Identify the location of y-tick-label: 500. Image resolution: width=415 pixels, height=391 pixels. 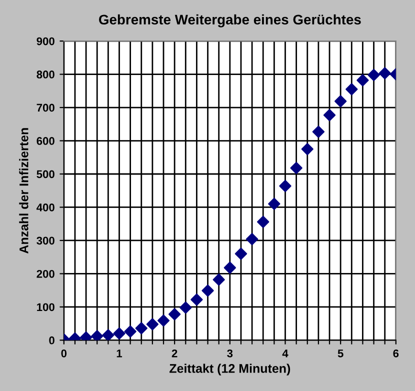
(45, 174).